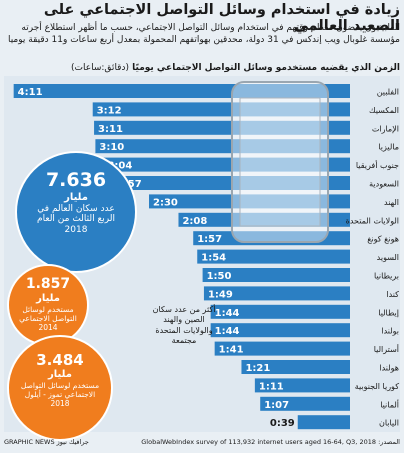 Image resolution: width=404 pixels, height=453 pixels. I want to click on category-label: كوريا الجنوبية, so click(377, 386).